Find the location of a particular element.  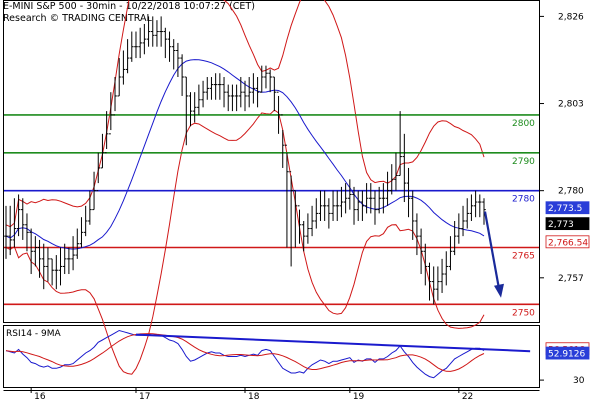

level-label-2750: 2750 is located at coordinates (523, 313).